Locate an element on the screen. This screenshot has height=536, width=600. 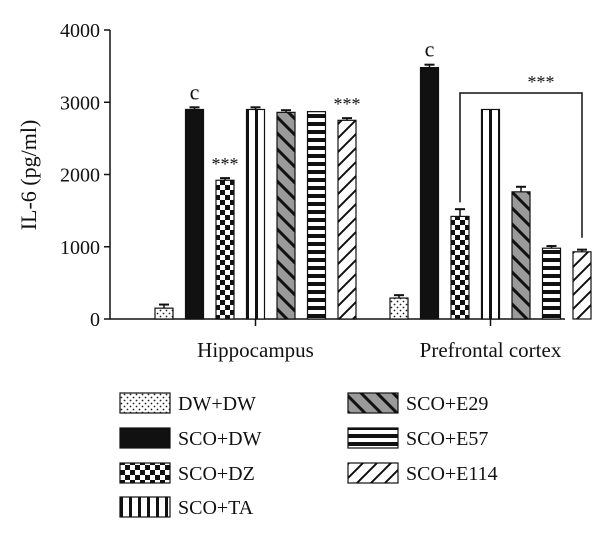
significance-bracket is located at coordinates (521, 165).